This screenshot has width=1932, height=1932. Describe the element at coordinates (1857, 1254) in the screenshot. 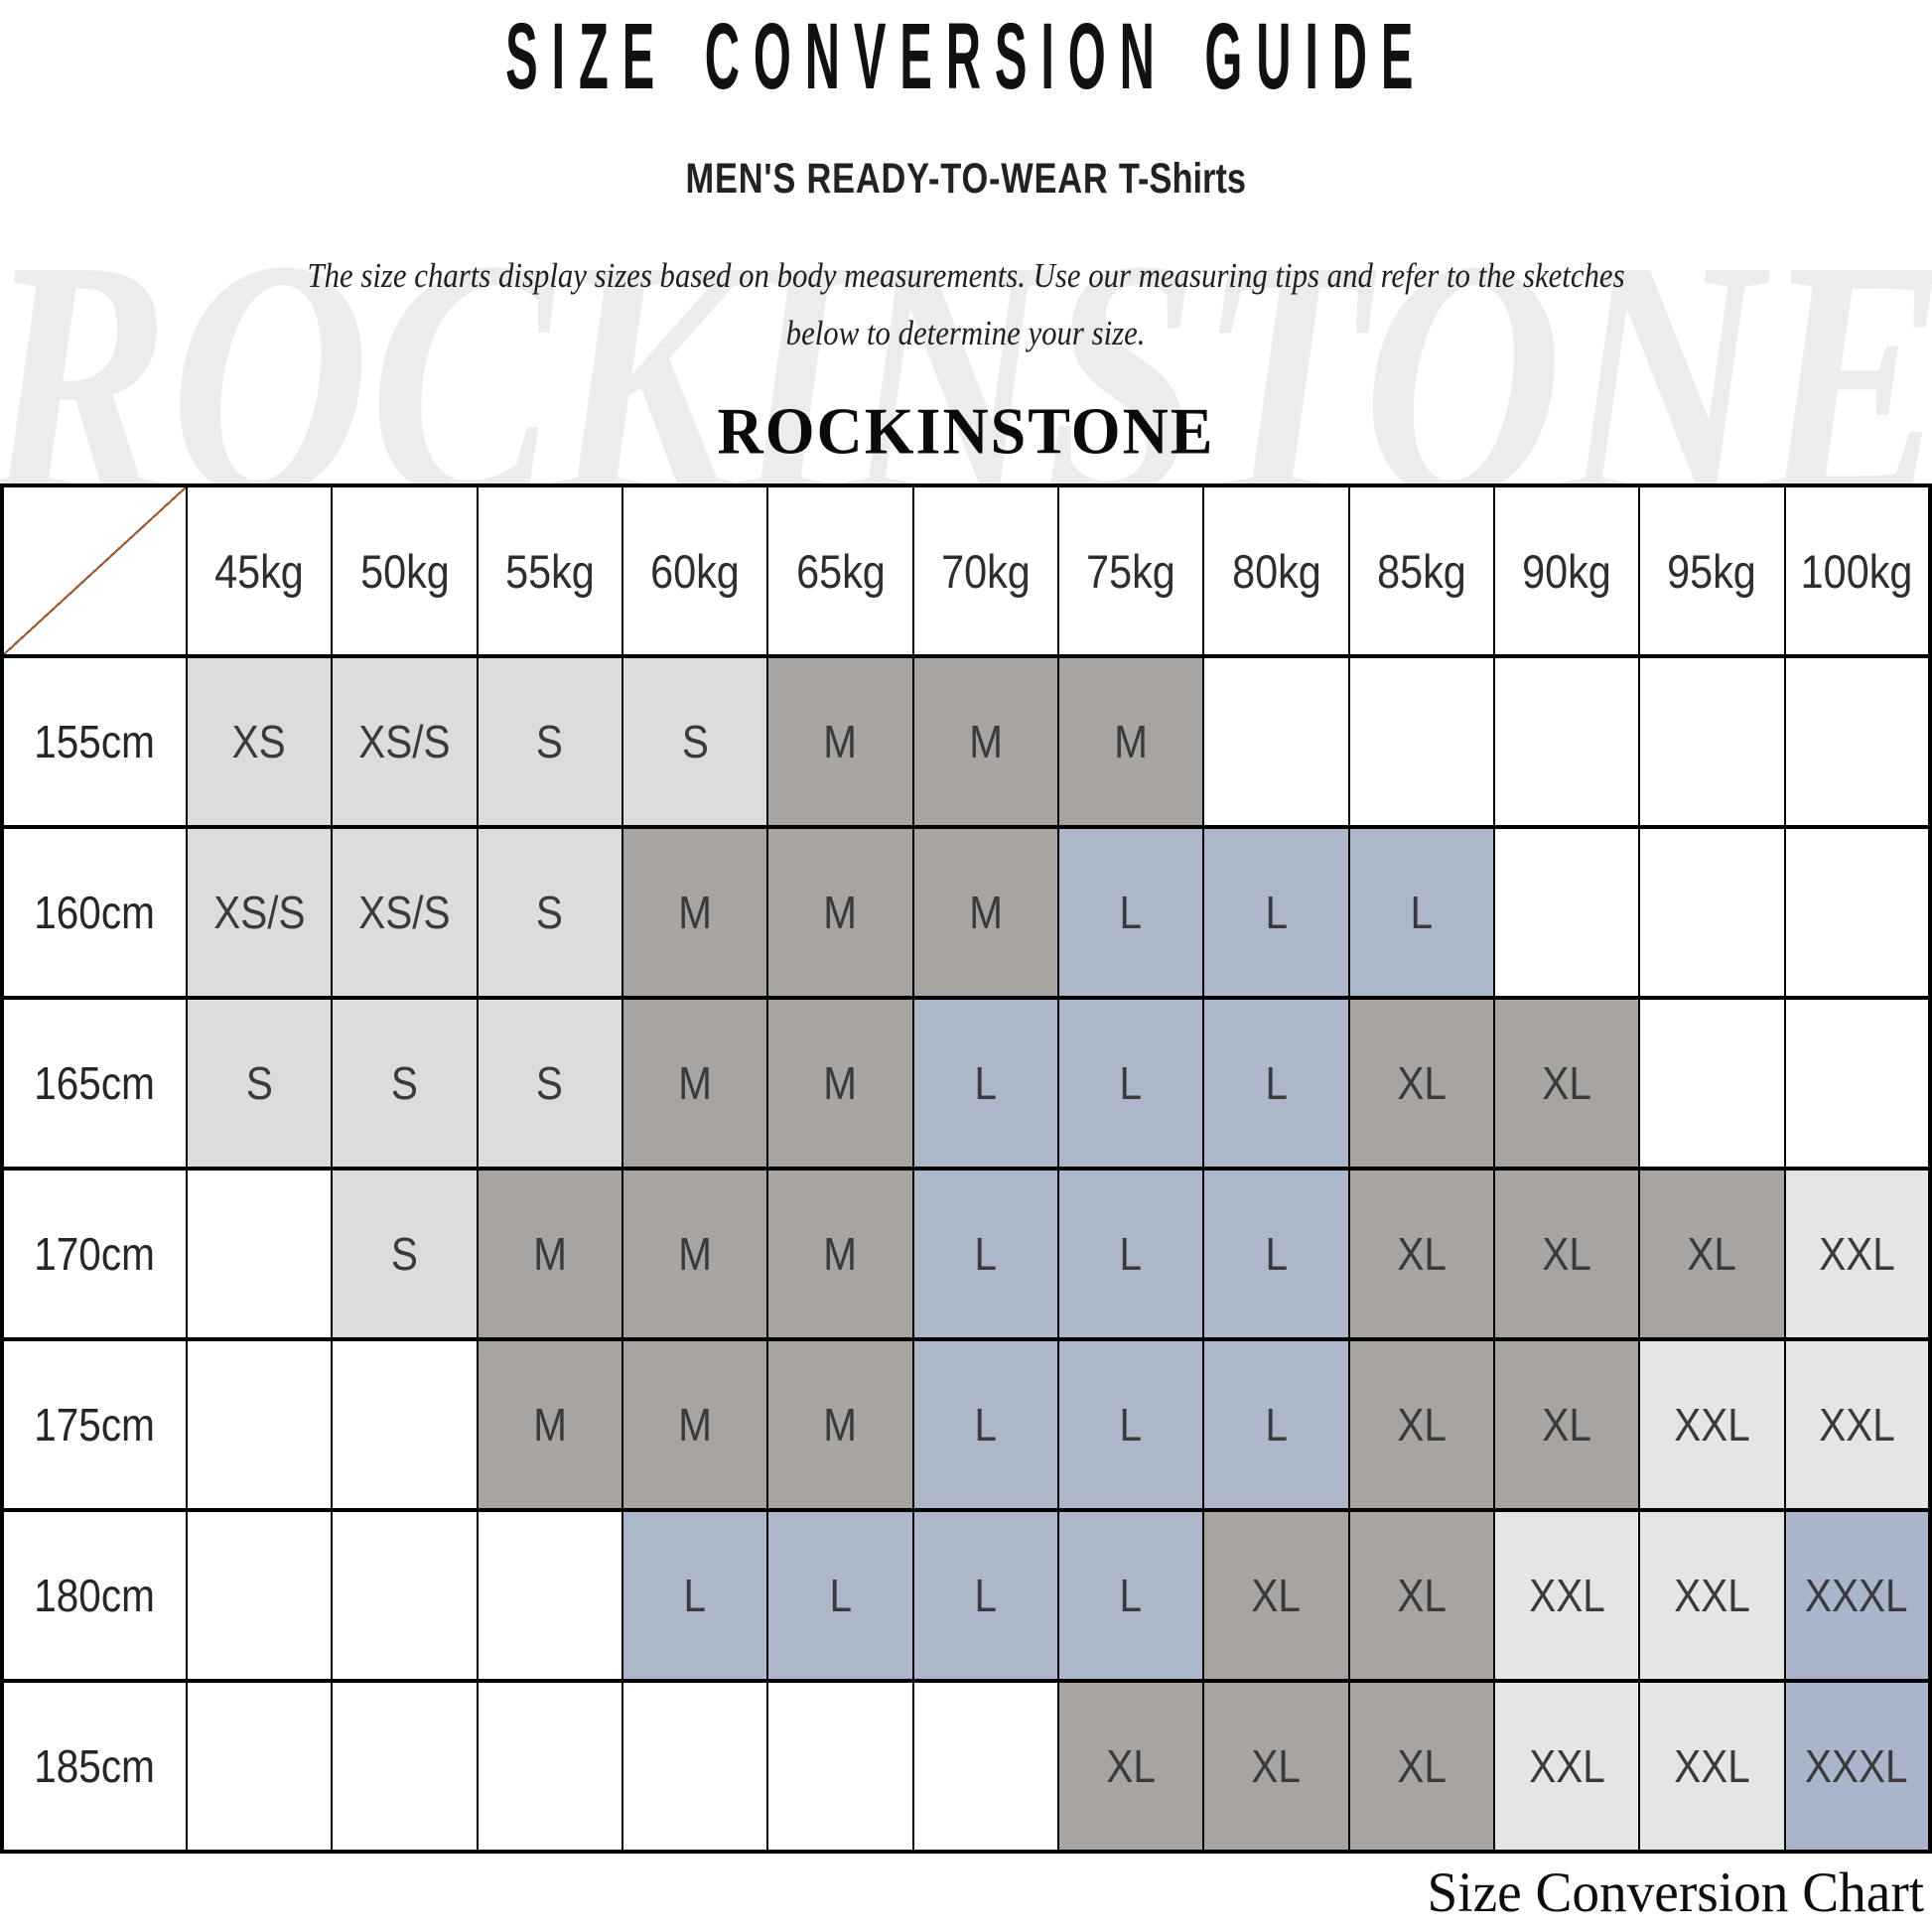

I see `size-cell-170cm-100kg: XXL` at that location.